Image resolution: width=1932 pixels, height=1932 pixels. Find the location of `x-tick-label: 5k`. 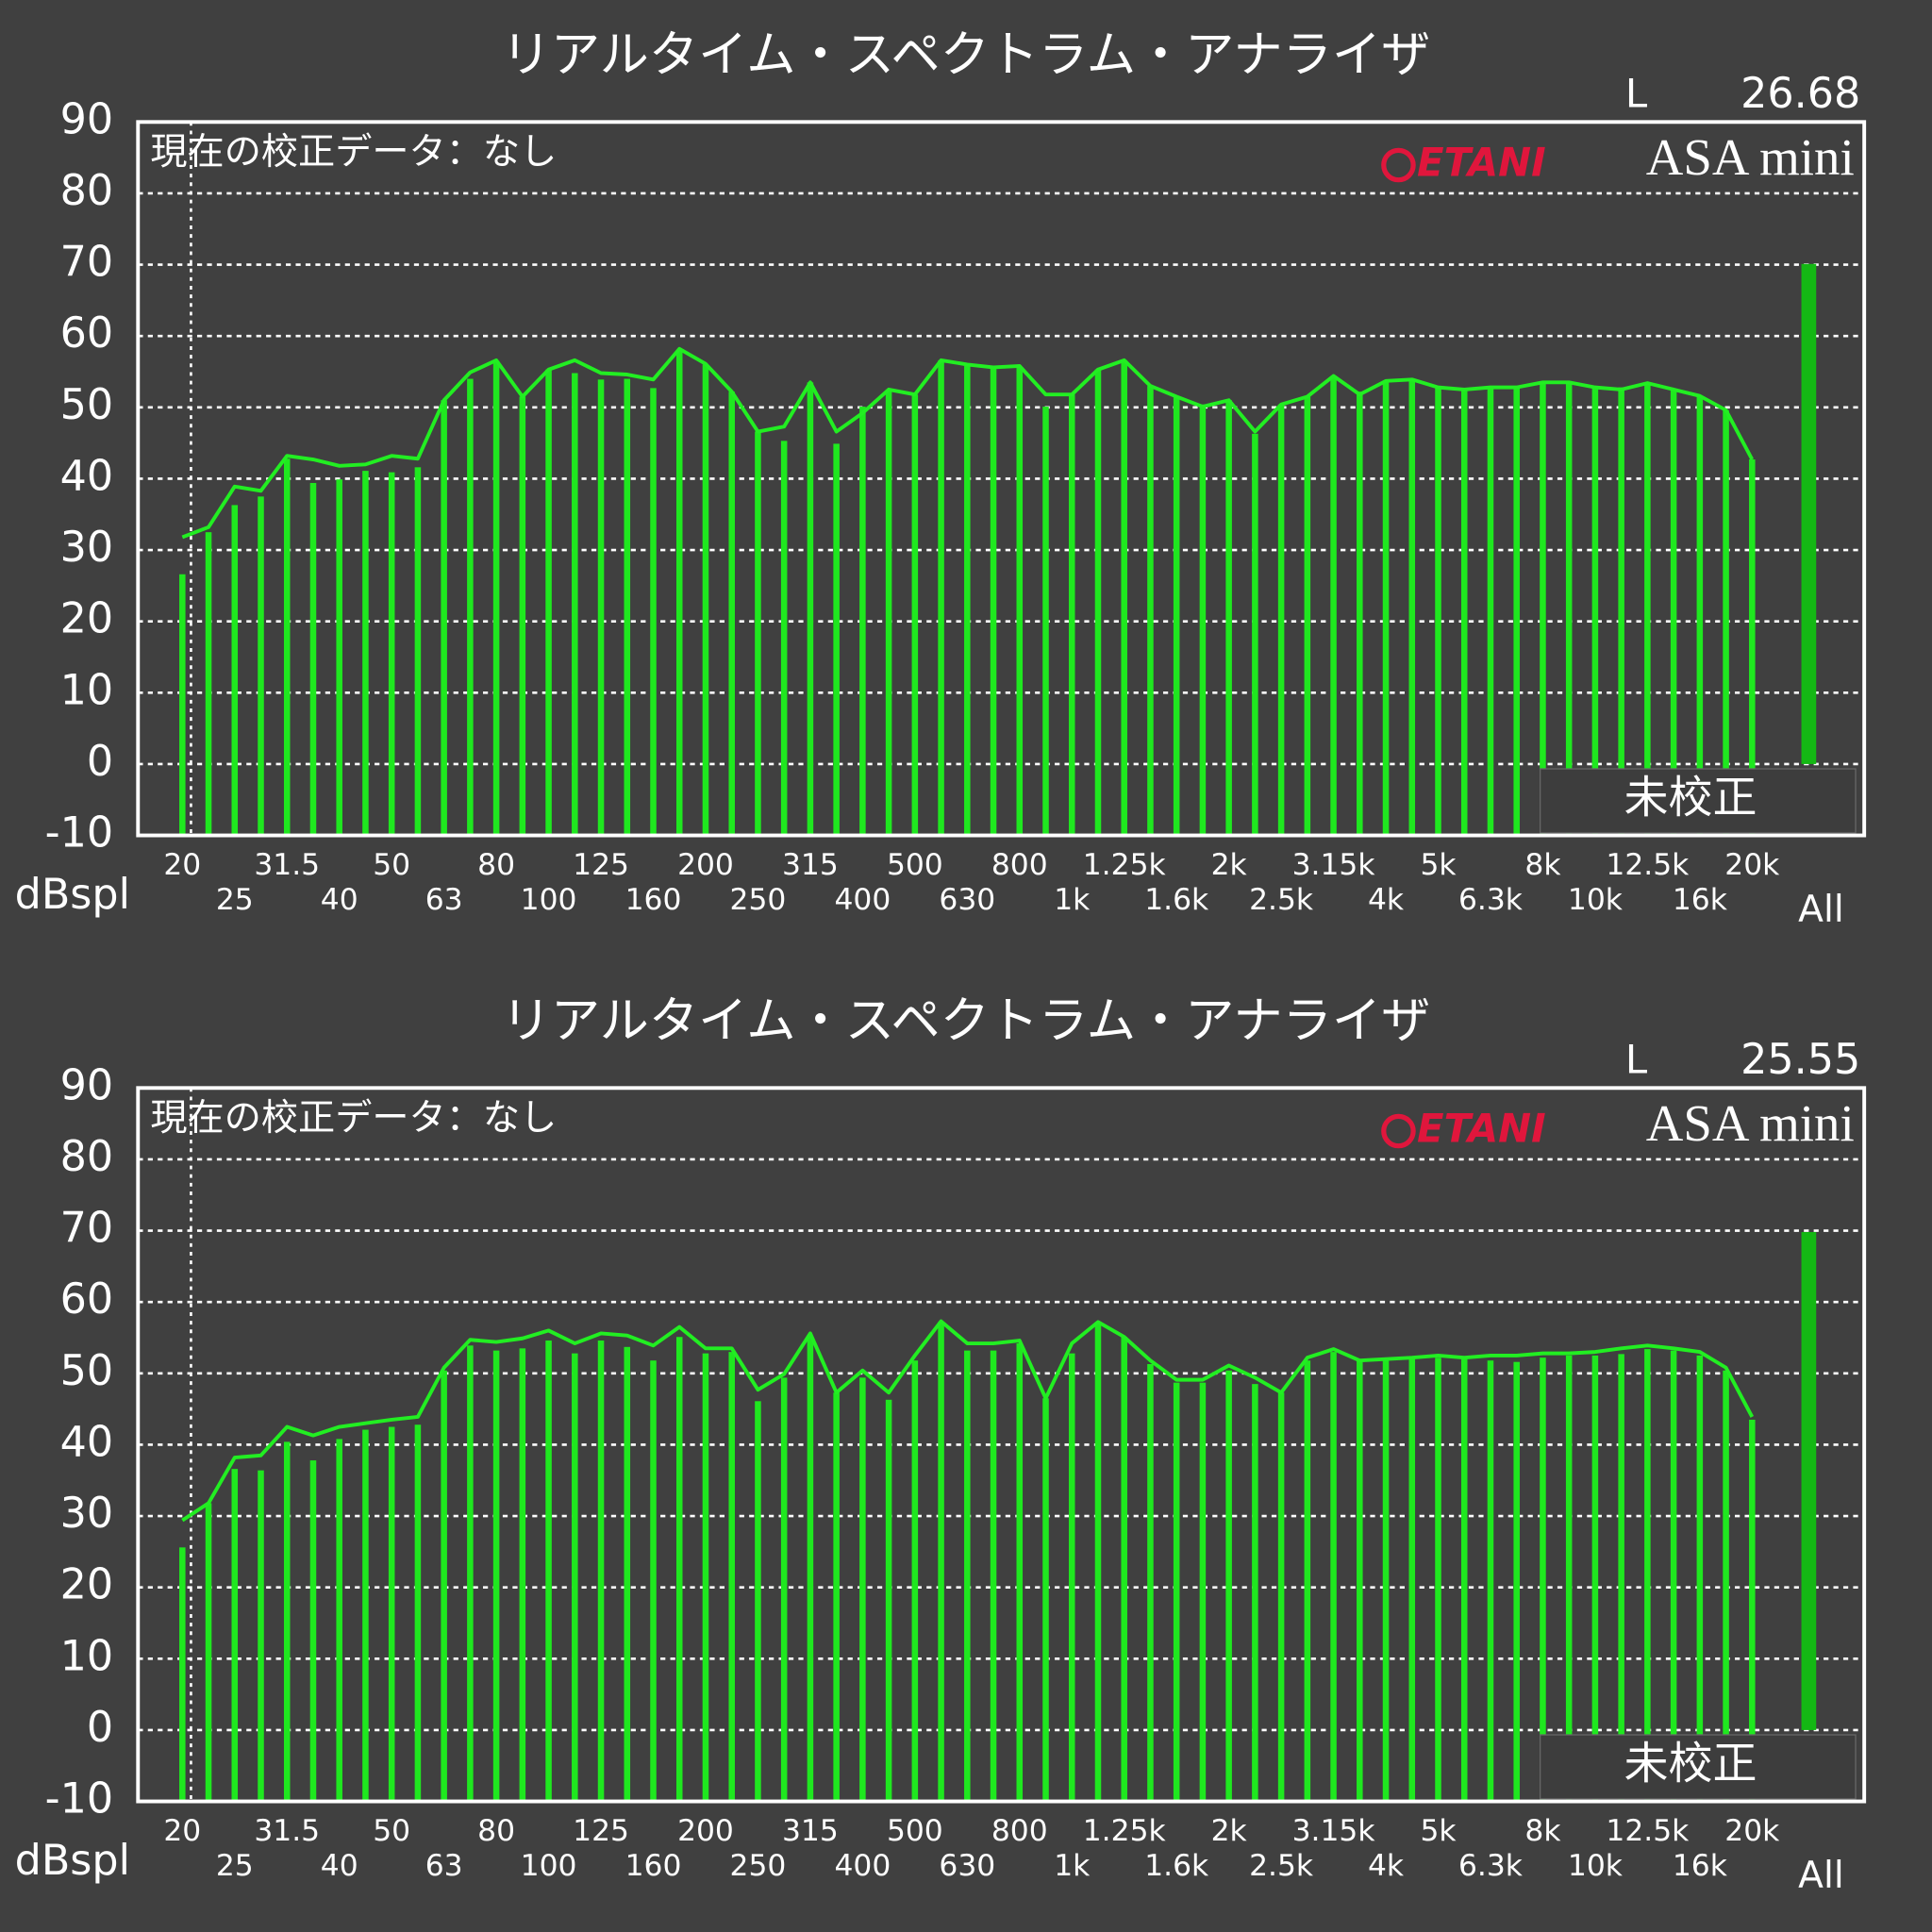

x-tick-label: 5k is located at coordinates (1439, 1831).